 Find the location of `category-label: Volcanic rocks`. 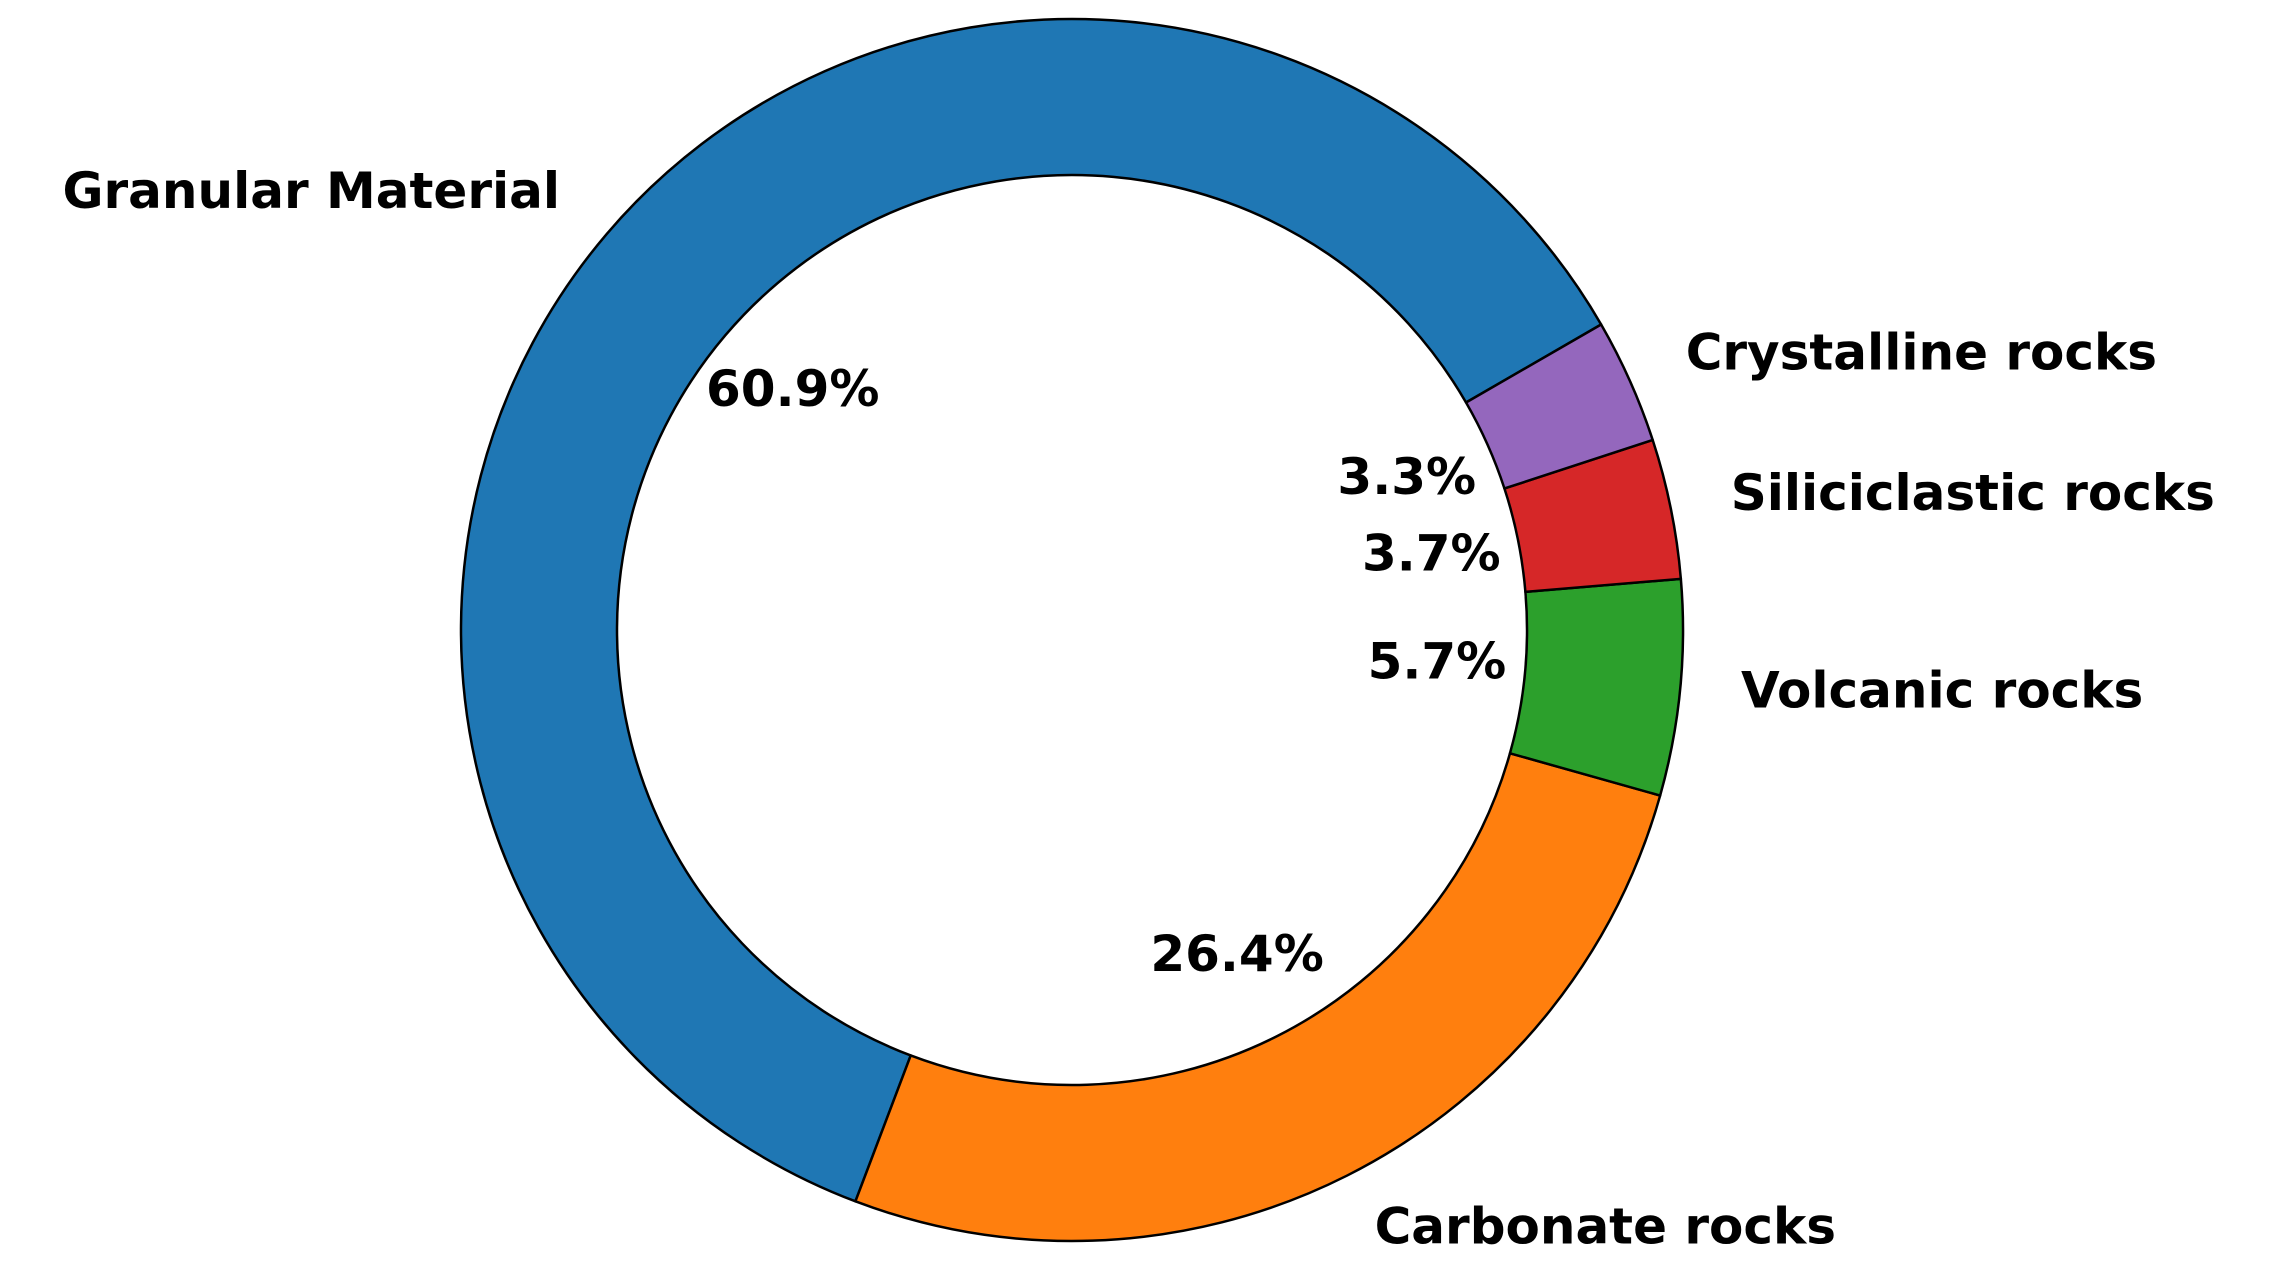

category-label: Volcanic rocks is located at coordinates (1942, 690).